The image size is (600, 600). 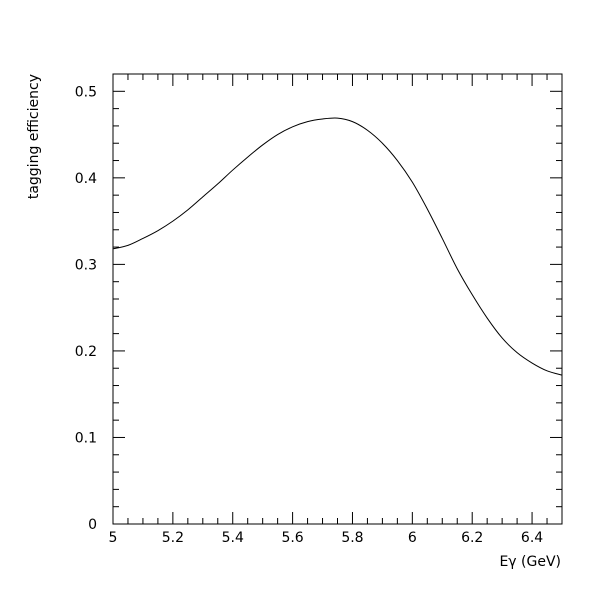 What do you see at coordinates (530, 562) in the screenshot?
I see `x-axis-title: Eγ (GeV)` at bounding box center [530, 562].